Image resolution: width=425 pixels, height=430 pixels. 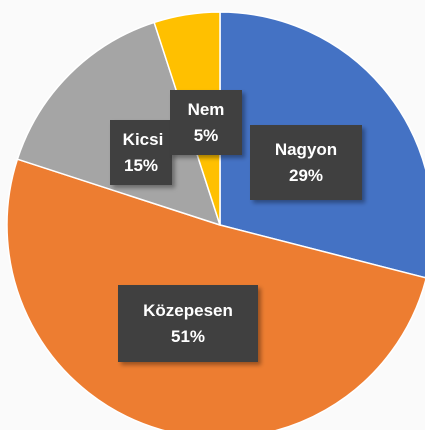 I want to click on data-label-name: Kicsi, so click(x=143, y=139).